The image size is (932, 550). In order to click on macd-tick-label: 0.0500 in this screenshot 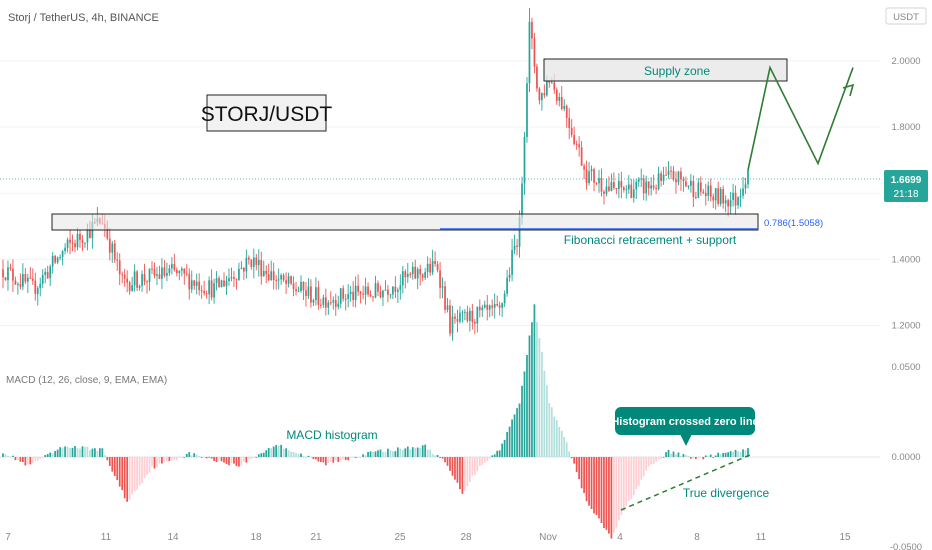, I will do `click(905, 367)`.